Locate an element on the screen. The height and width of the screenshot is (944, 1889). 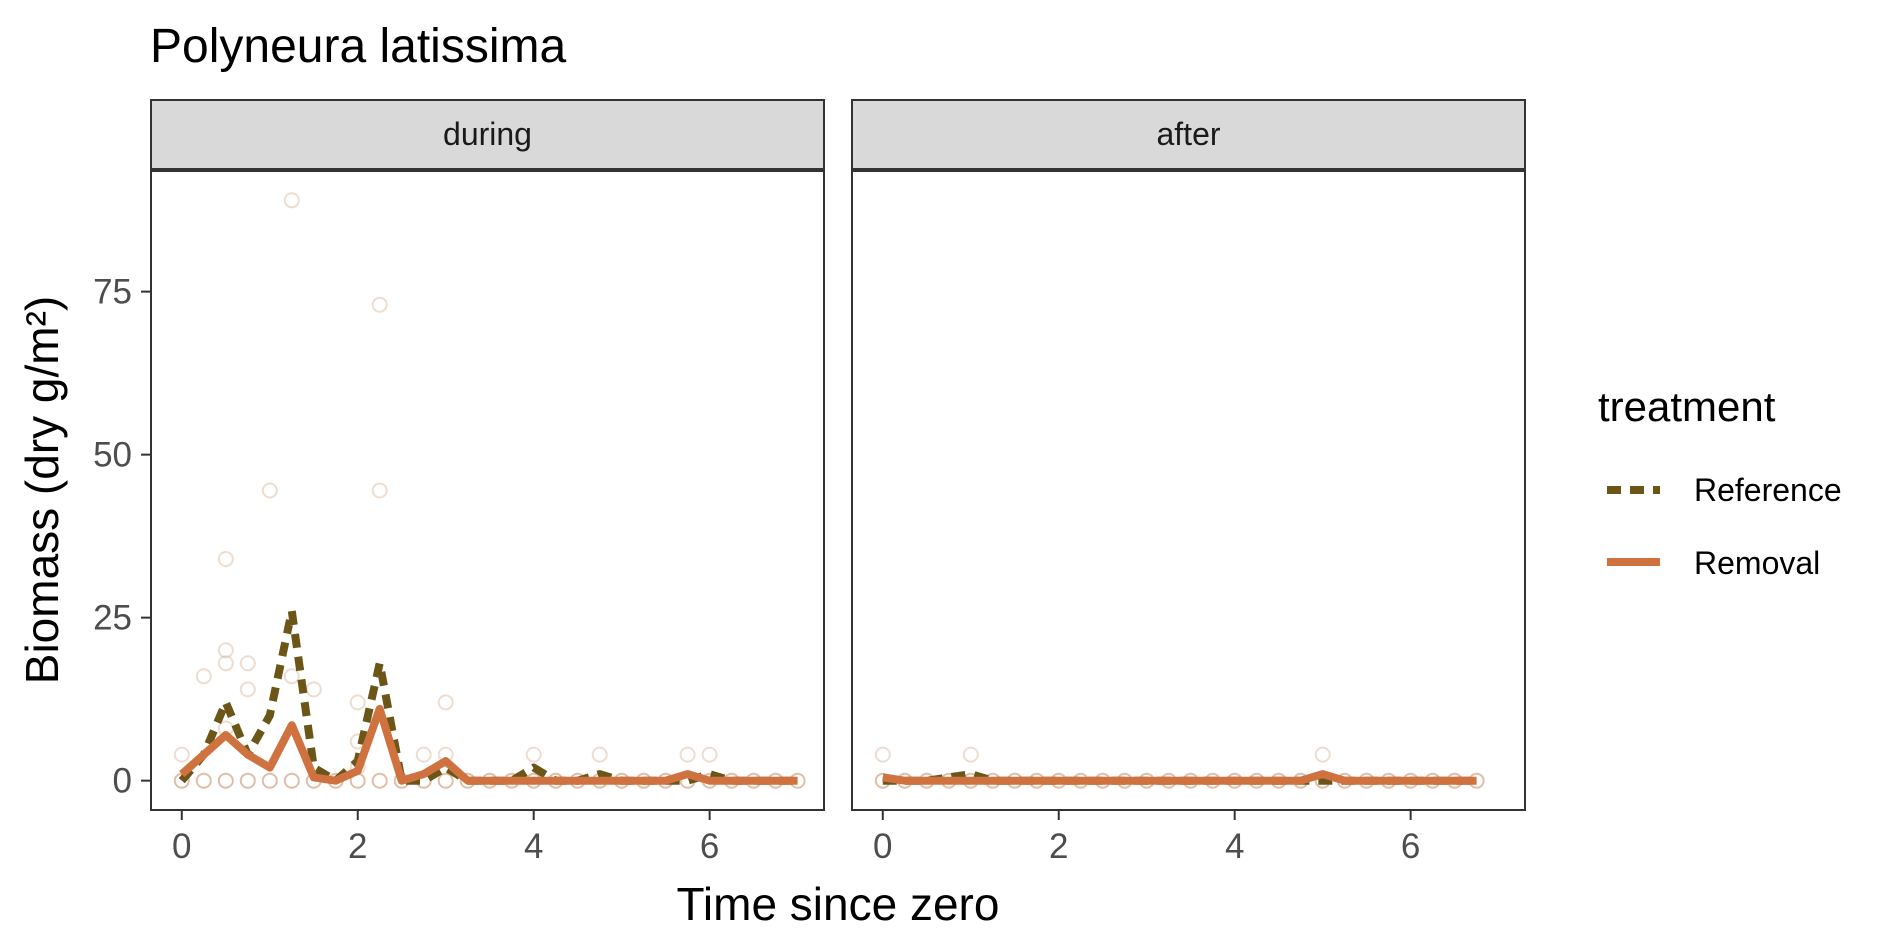
y-tick-label: 75 is located at coordinates (112, 292).